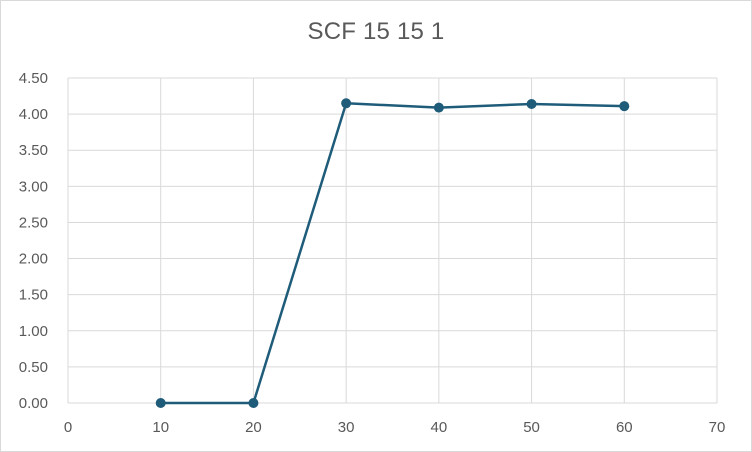 Image resolution: width=752 pixels, height=452 pixels. I want to click on y-tick-label: 2.00, so click(33, 259).